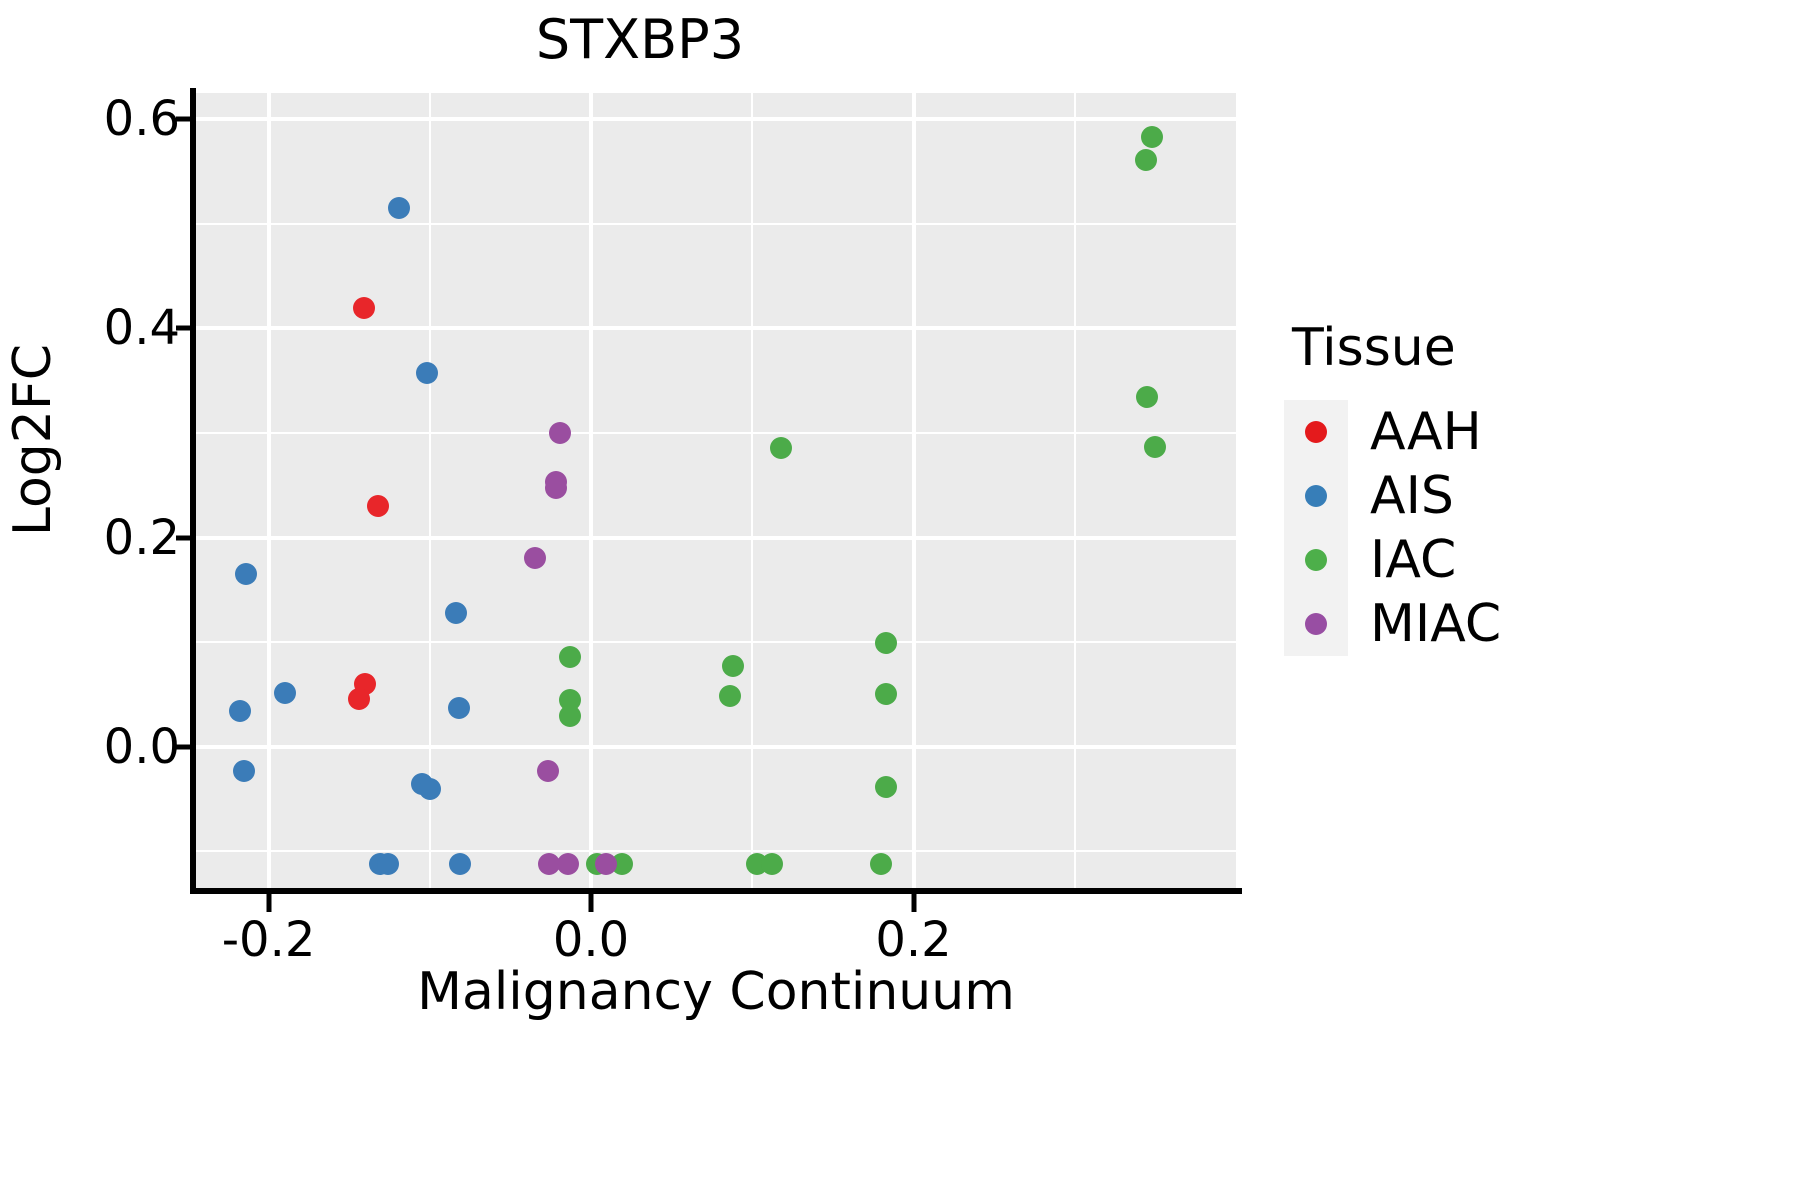 The height and width of the screenshot is (1200, 1800). What do you see at coordinates (141, 537) in the screenshot?
I see `y-tick-label: 0.2` at bounding box center [141, 537].